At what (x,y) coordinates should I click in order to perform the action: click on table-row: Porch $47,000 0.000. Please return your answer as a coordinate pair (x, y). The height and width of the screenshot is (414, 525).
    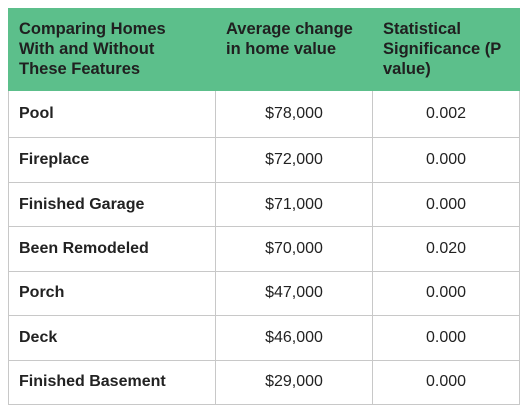
    Looking at the image, I should click on (264, 293).